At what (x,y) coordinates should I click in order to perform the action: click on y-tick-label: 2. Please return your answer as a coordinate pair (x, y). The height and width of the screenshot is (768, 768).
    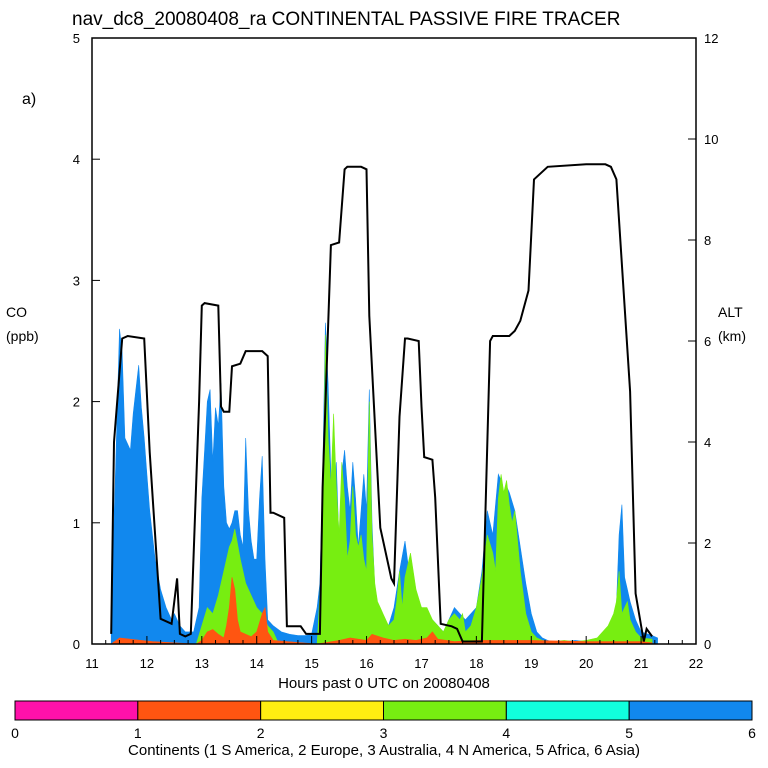
    Looking at the image, I should click on (76, 402).